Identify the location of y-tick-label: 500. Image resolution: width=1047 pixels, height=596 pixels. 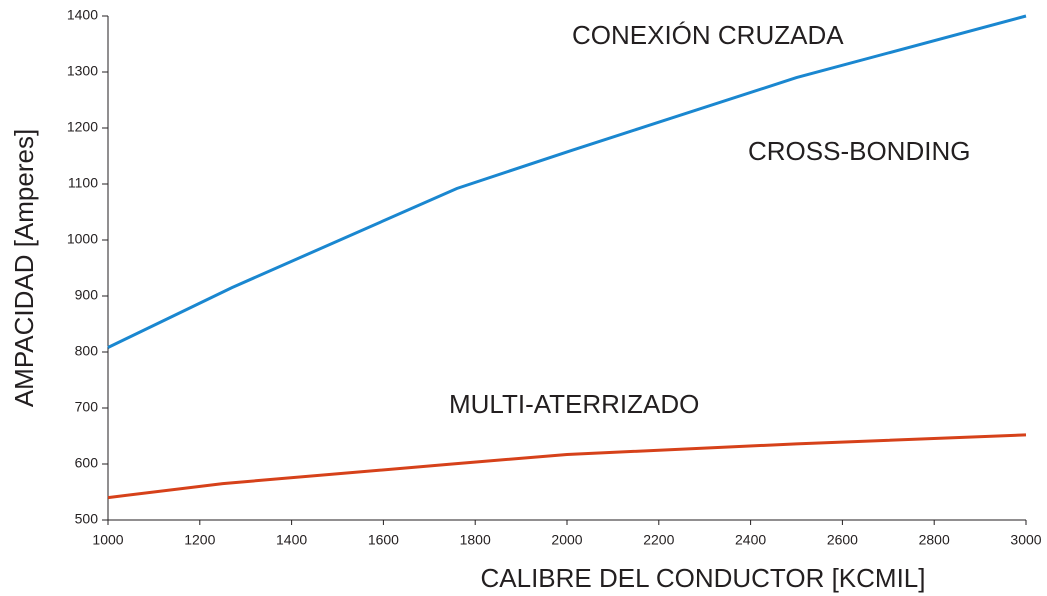
(87, 519).